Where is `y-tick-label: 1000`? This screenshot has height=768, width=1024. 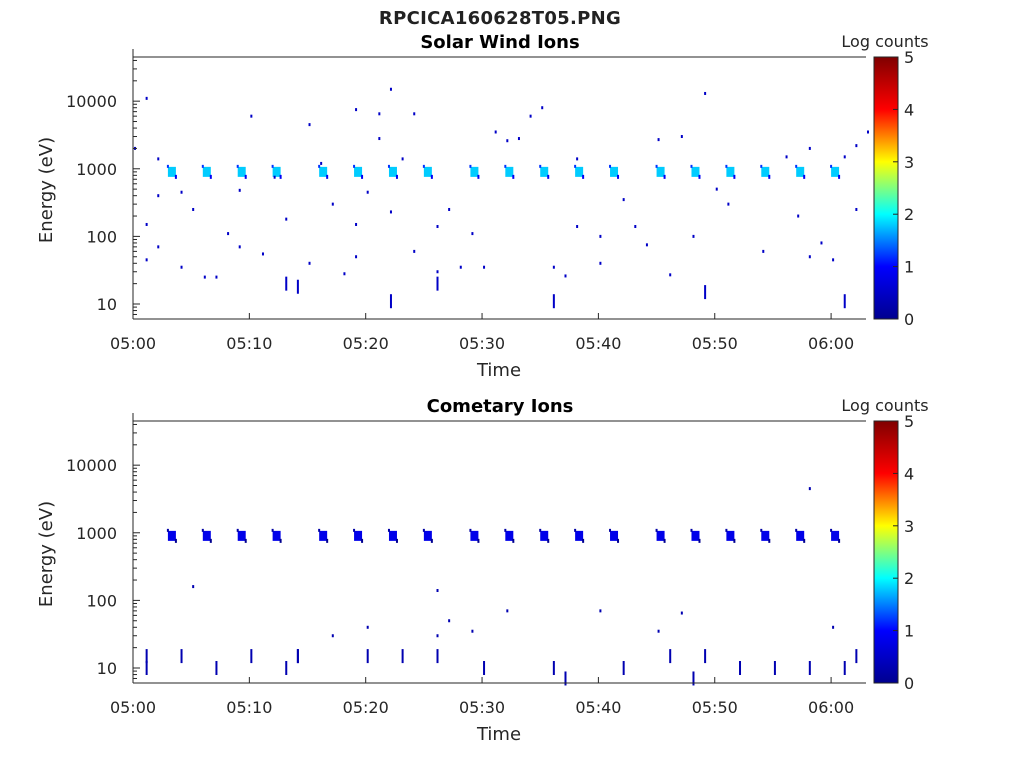
y-tick-label: 1000 is located at coordinates (96, 533).